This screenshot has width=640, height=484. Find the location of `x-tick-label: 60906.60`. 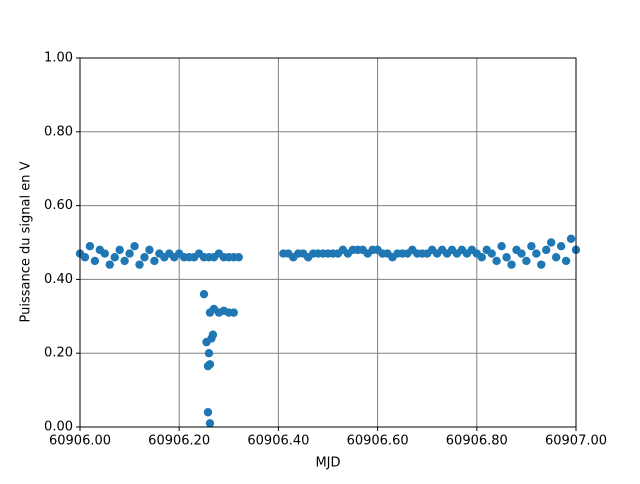

x-tick-label: 60906.60 is located at coordinates (378, 441).